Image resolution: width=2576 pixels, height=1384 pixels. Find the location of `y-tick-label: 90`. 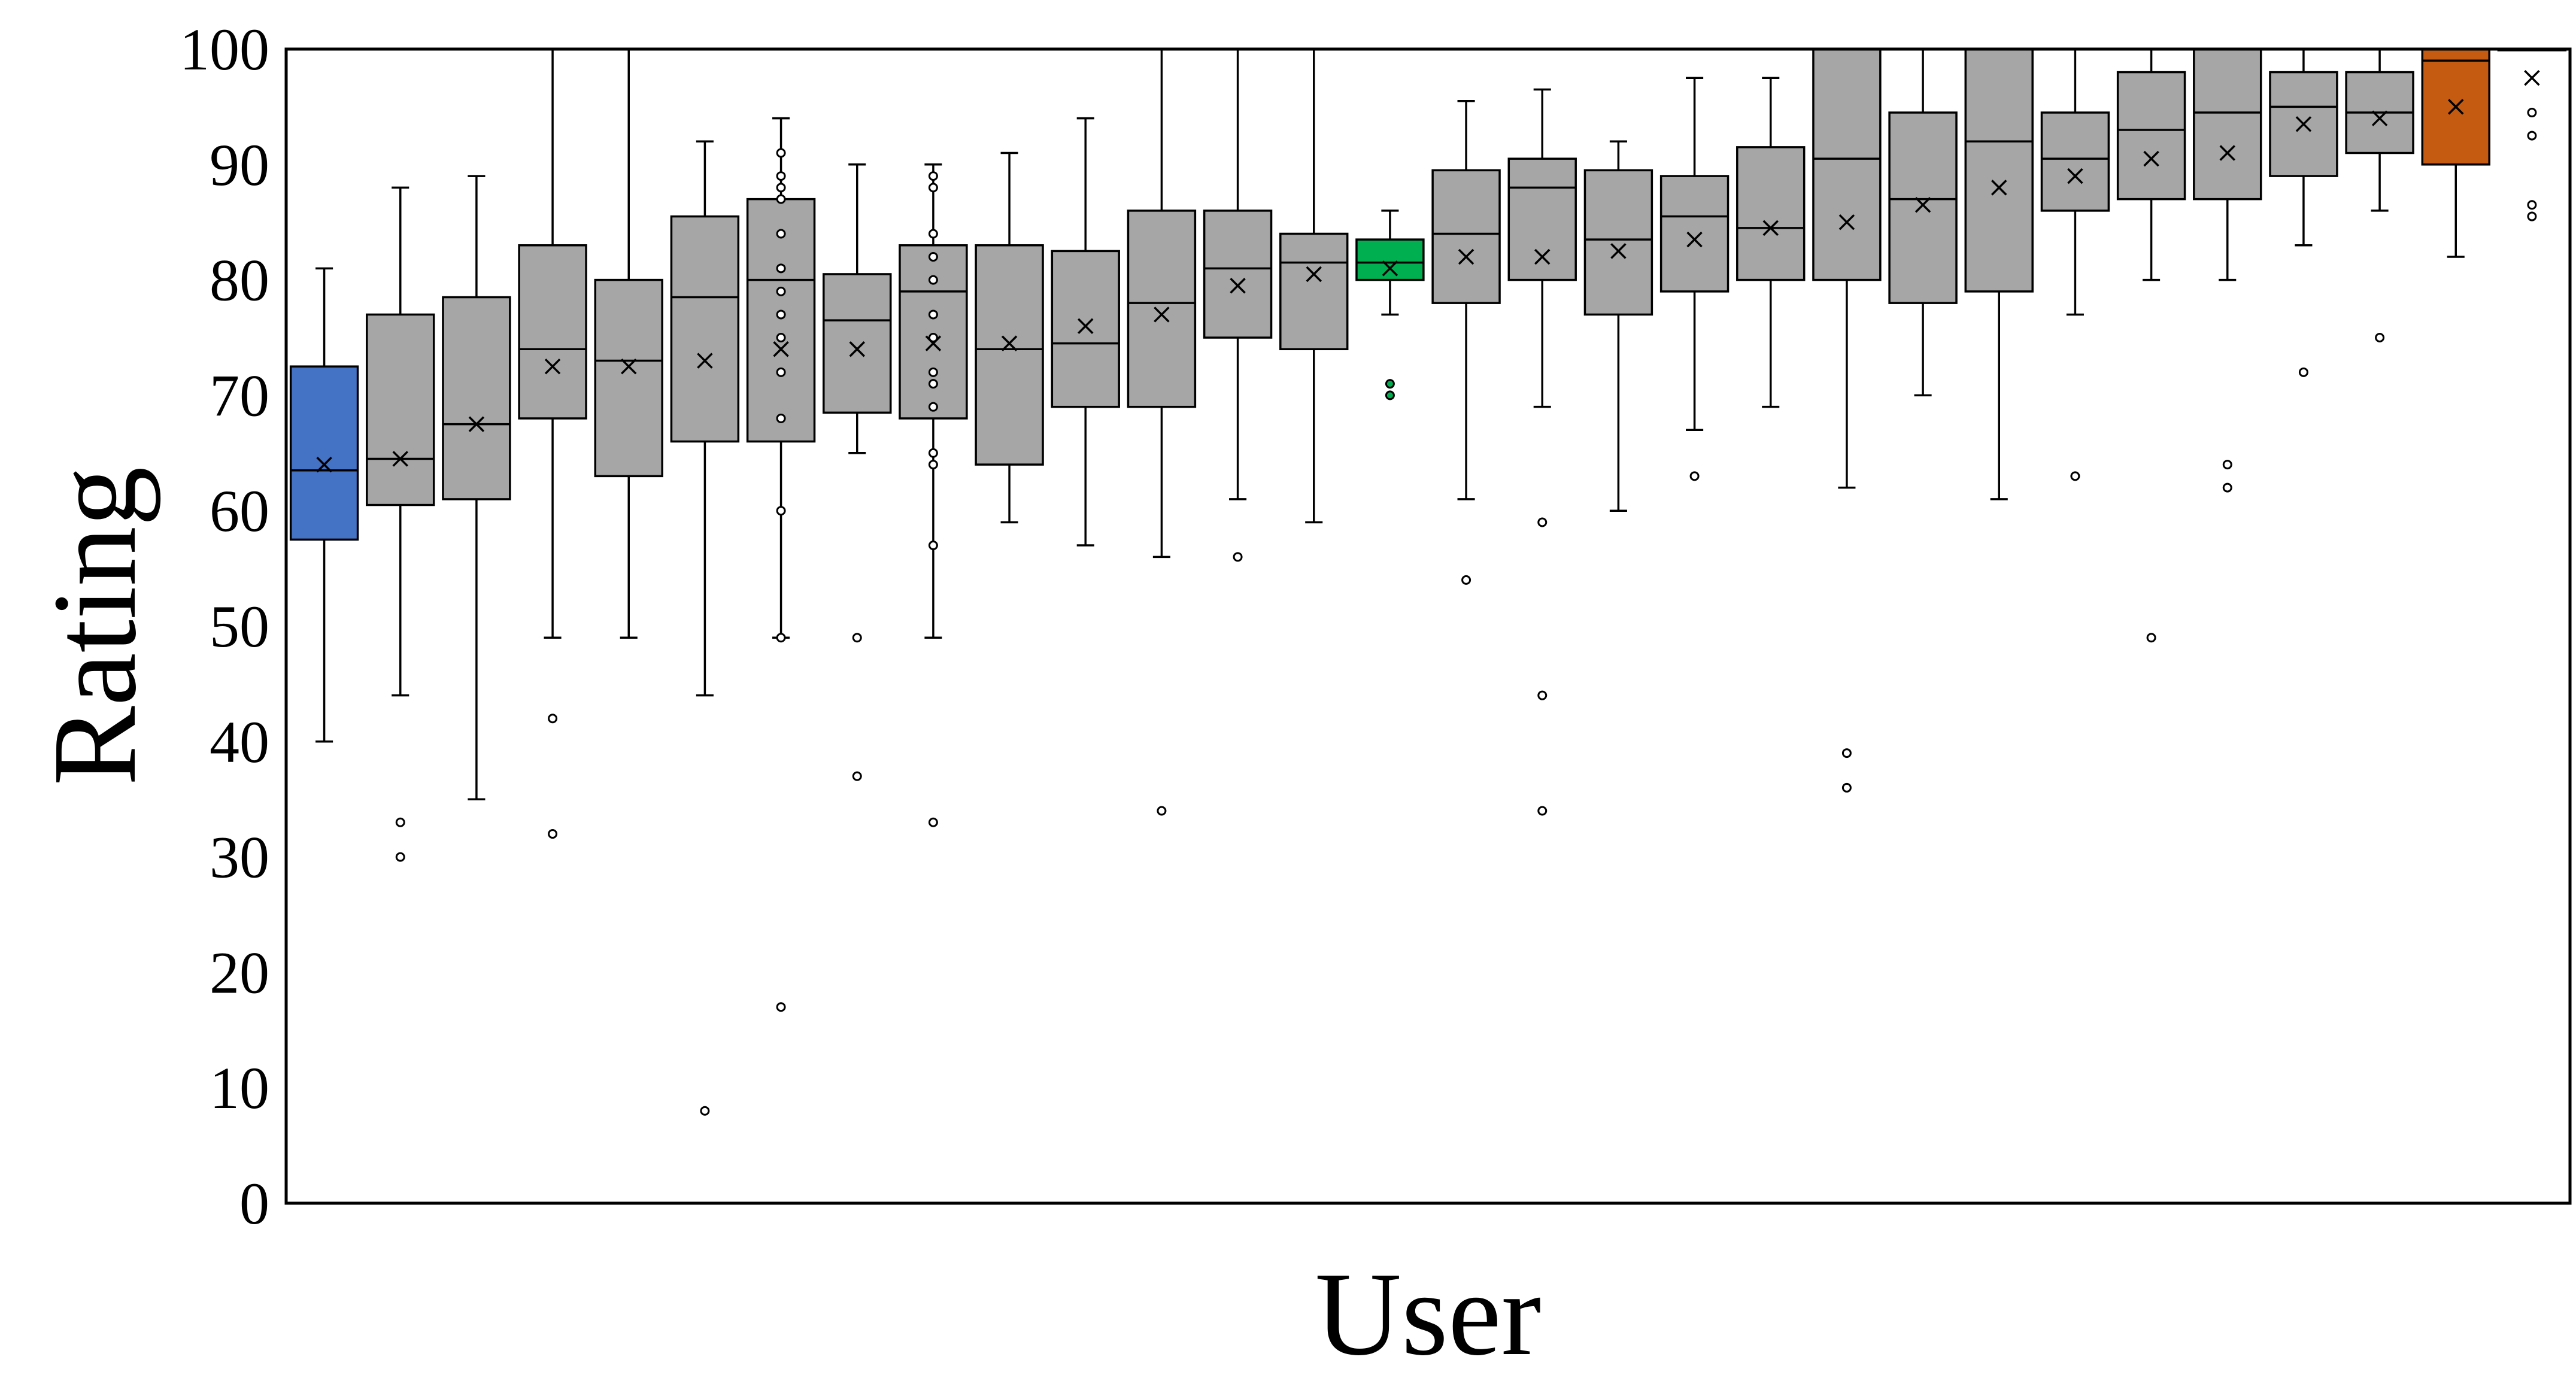

y-tick-label: 90 is located at coordinates (239, 165).